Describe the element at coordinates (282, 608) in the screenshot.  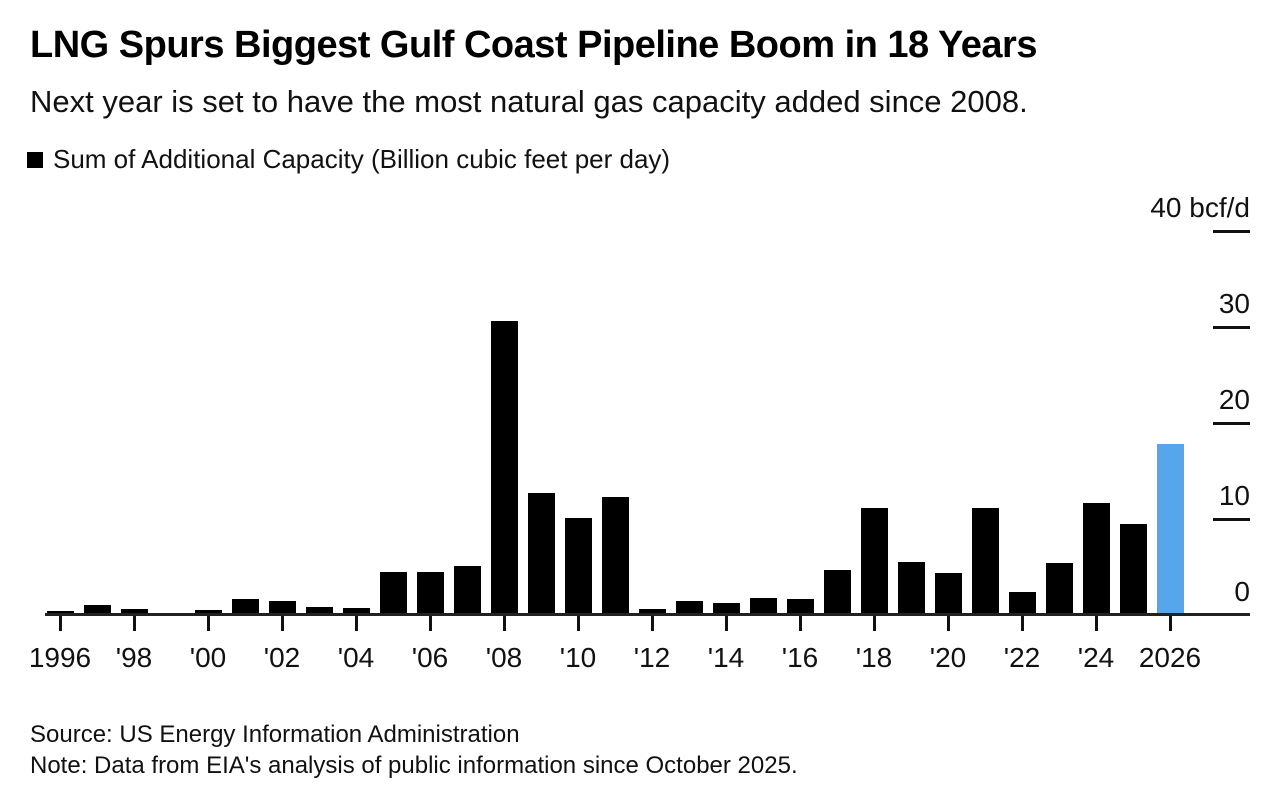
I see `bar-2002` at that location.